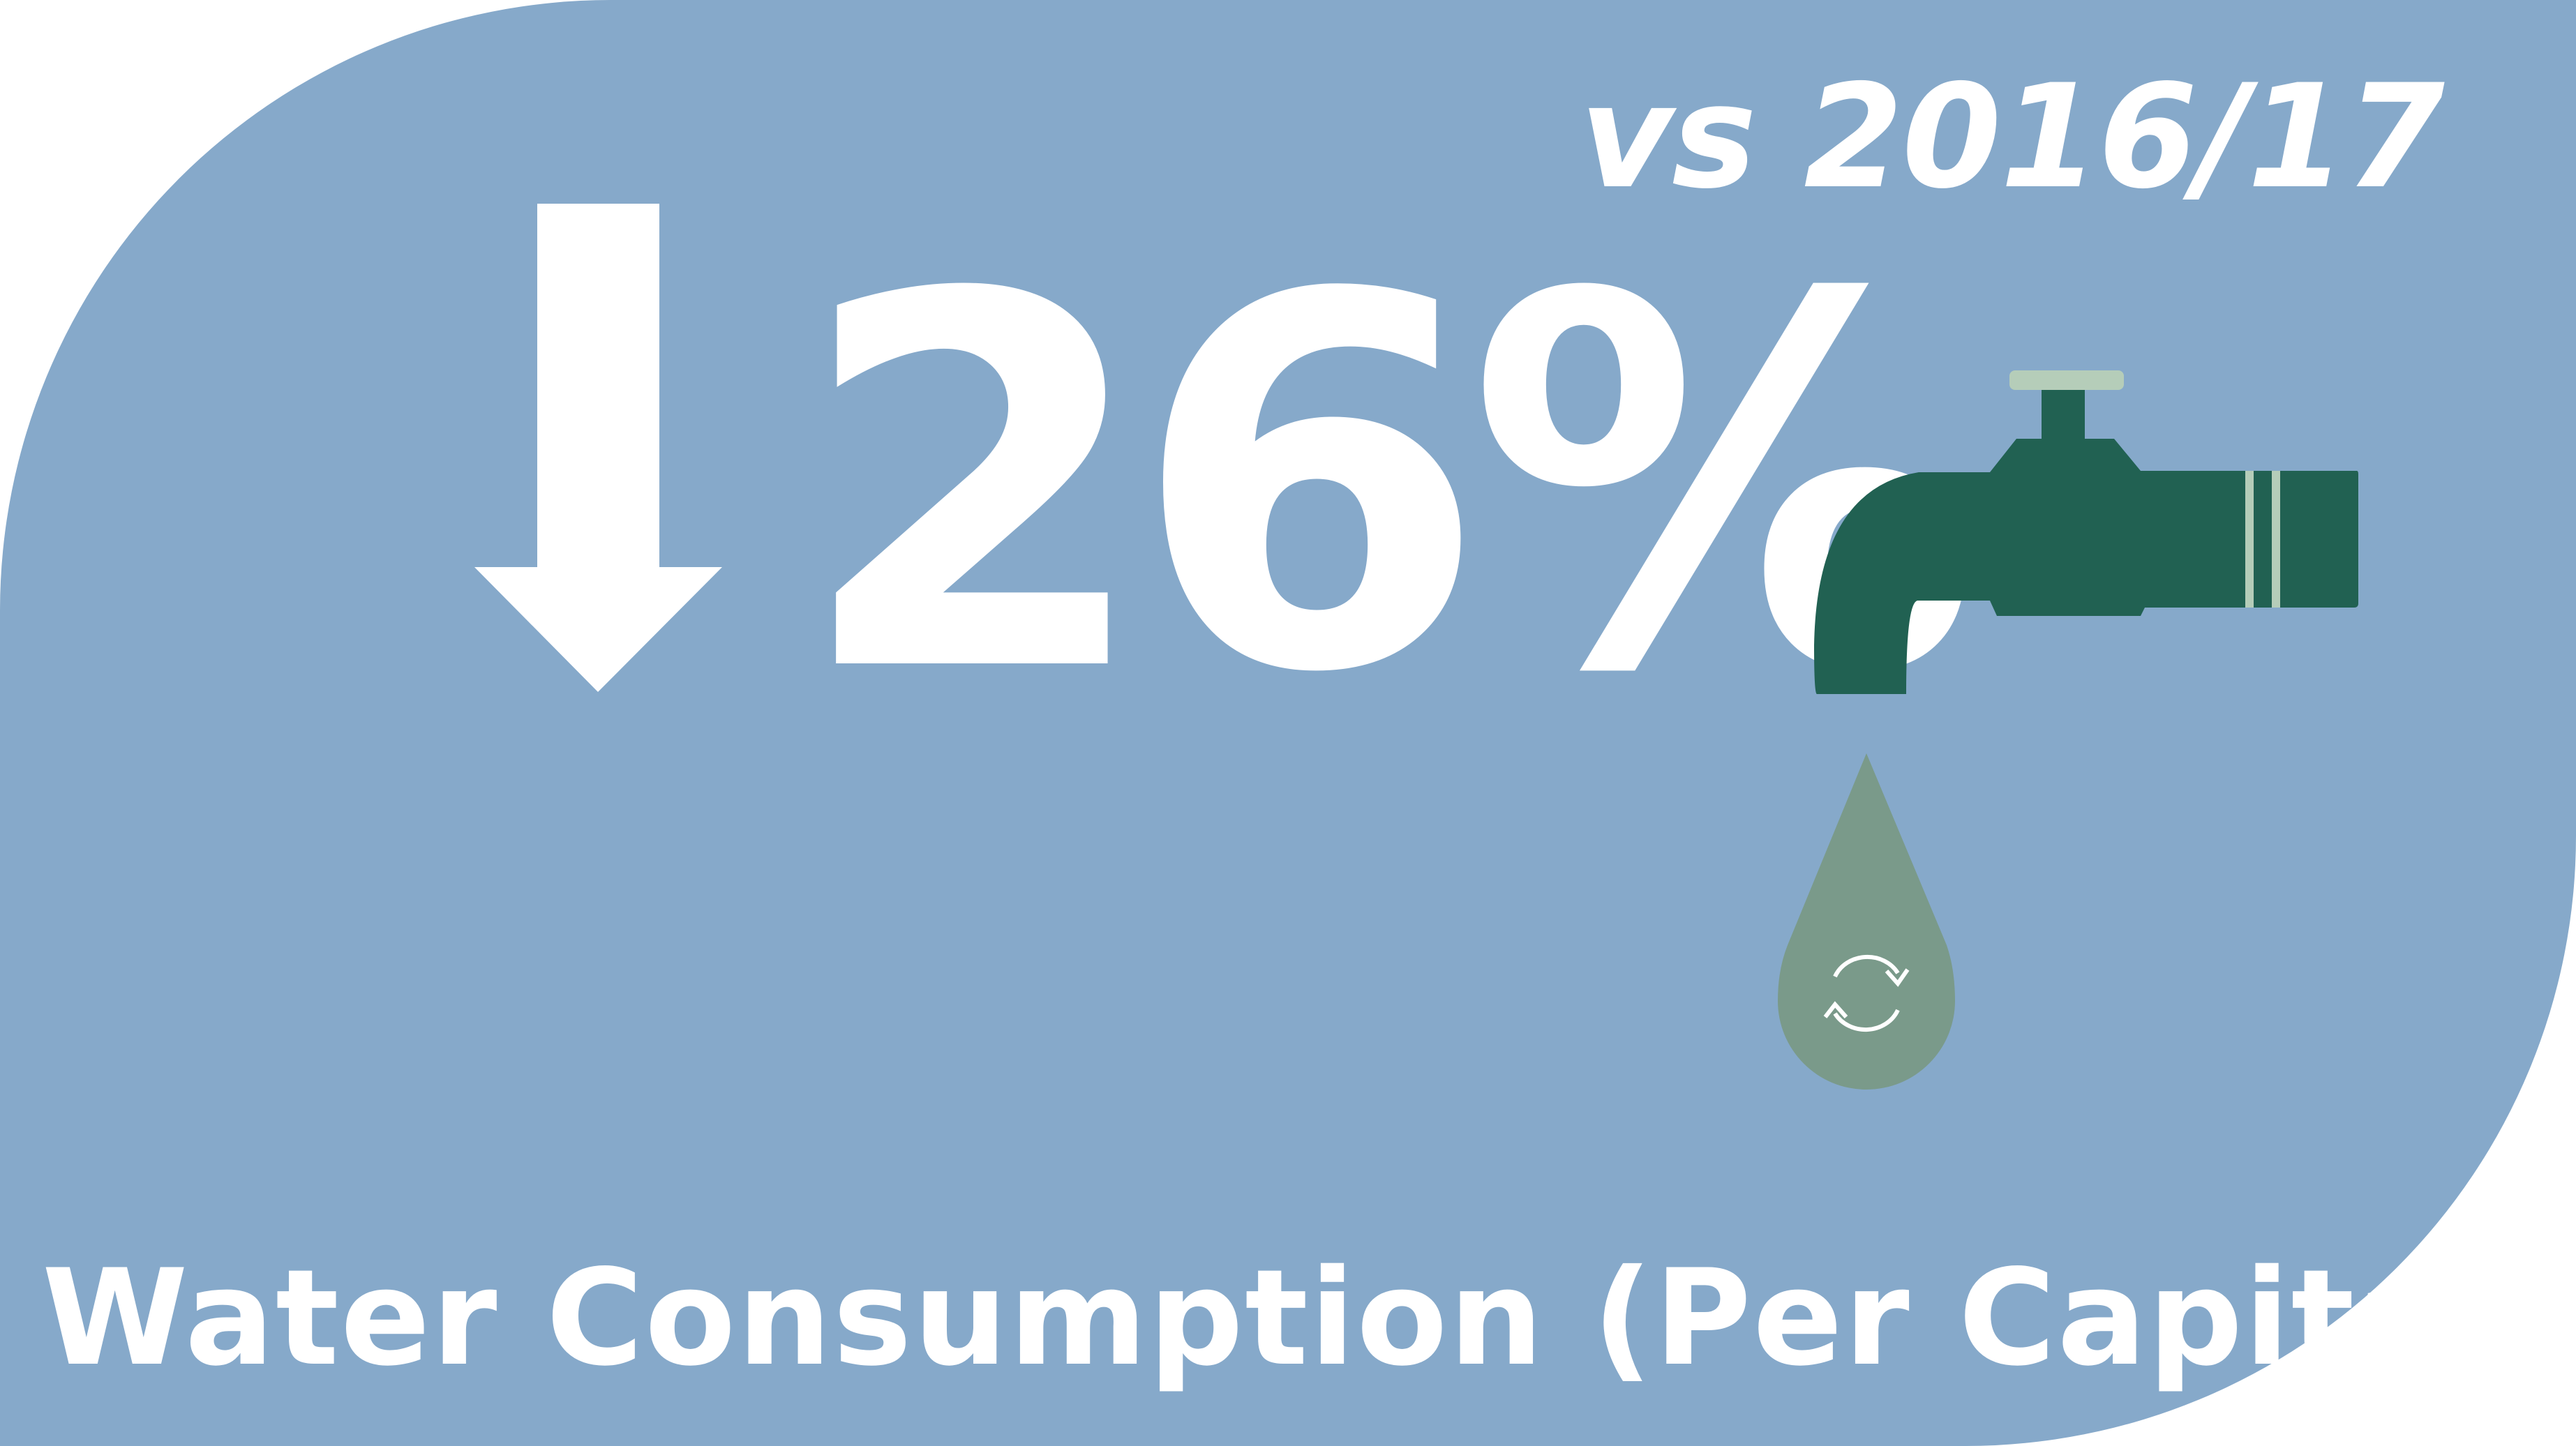  What do you see at coordinates (1275, 1318) in the screenshot?
I see `metric-caption: Water Consumption (Per Capita)` at bounding box center [1275, 1318].